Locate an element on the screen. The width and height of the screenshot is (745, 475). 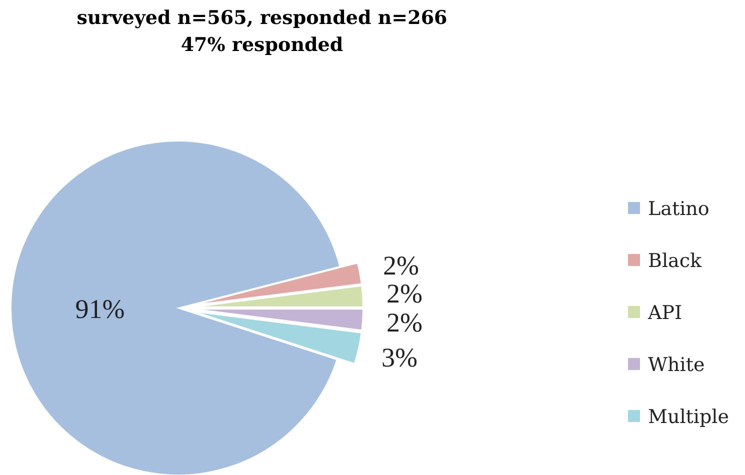
data-label: 91% is located at coordinates (100, 309).